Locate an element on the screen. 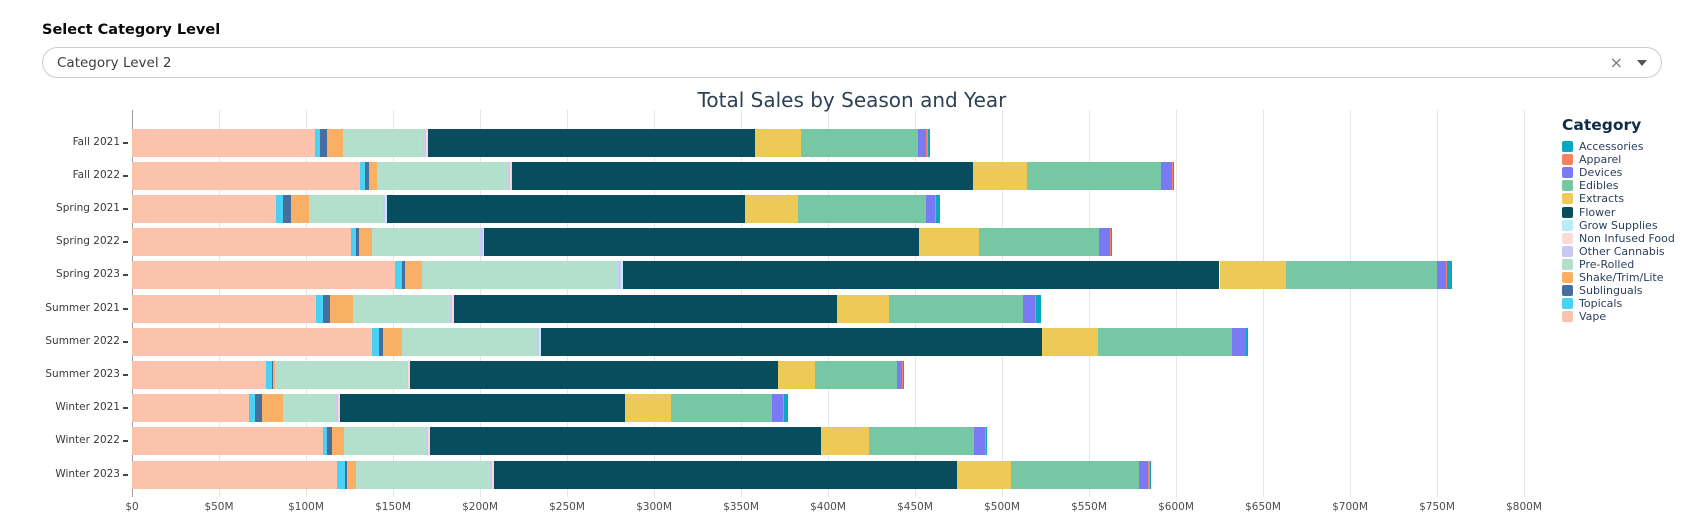 Image resolution: width=1690 pixels, height=518 pixels. legend-item-pre-rolled: Pre-Rolled is located at coordinates (1626, 264).